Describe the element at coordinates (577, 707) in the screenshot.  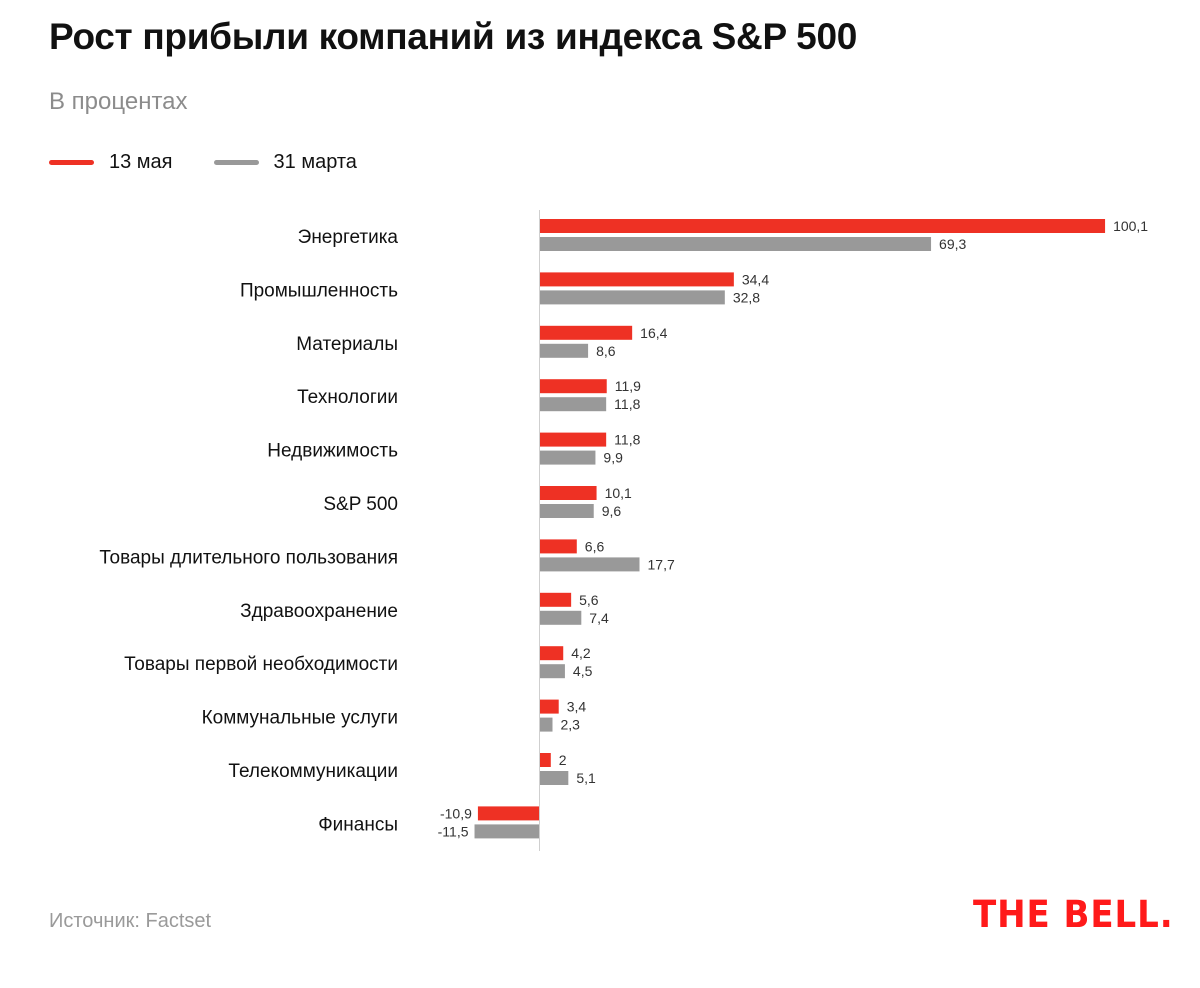
I see `data-label: 3,4` at that location.